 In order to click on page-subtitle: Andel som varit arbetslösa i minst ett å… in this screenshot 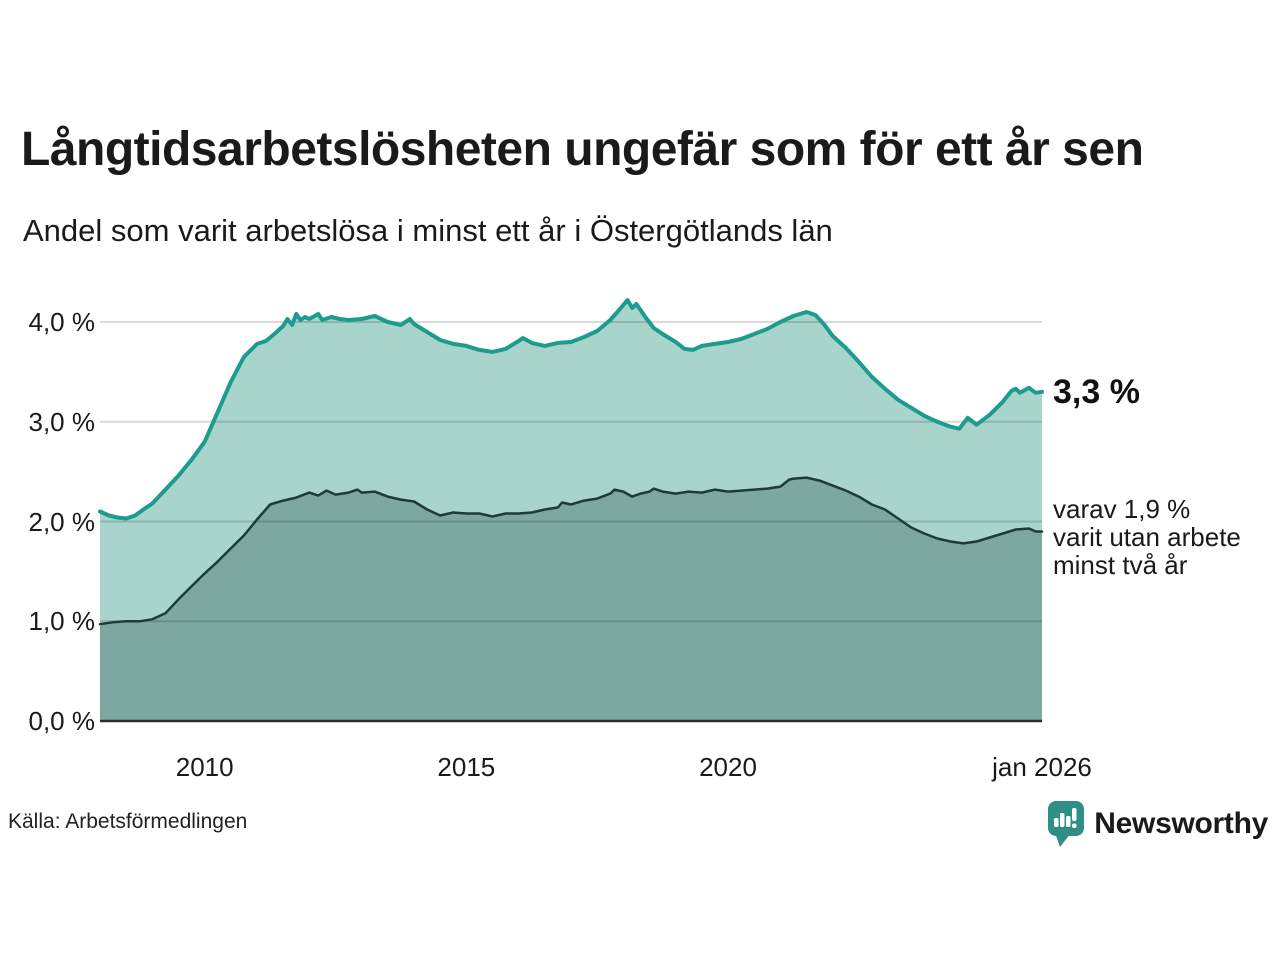, I will do `click(428, 230)`.